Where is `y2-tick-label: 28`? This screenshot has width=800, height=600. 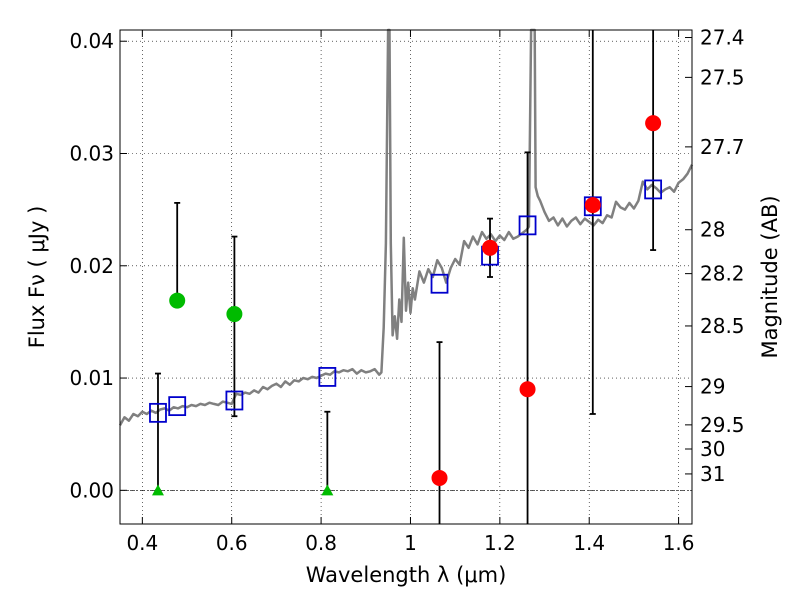
y2-tick-label: 28 is located at coordinates (712, 230).